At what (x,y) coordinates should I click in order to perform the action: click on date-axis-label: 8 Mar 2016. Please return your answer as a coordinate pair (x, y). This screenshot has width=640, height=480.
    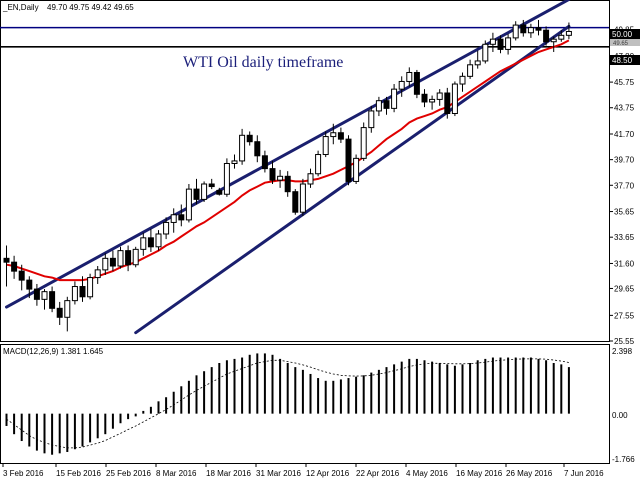
    Looking at the image, I should click on (176, 473).